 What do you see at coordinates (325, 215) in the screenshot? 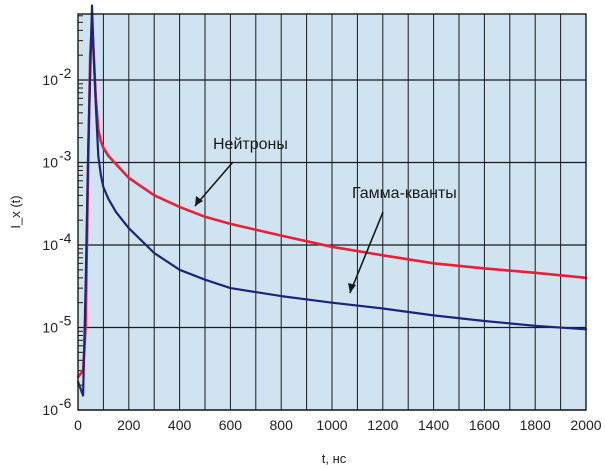
I see `annotations: Нейтроны Гамма-кванты` at bounding box center [325, 215].